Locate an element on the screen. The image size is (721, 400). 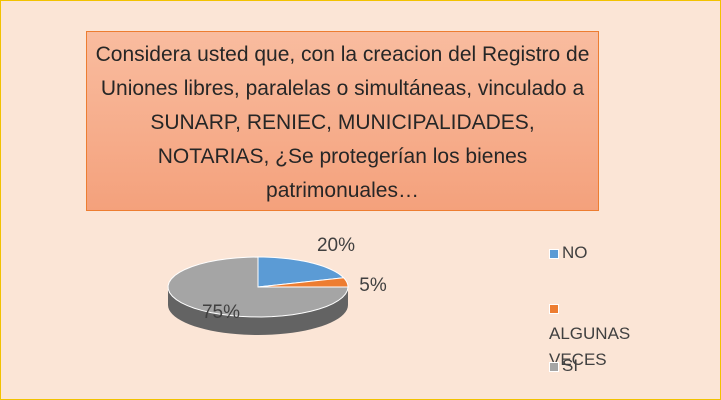
legend-item: ALGUNAS VECES is located at coordinates (594, 334).